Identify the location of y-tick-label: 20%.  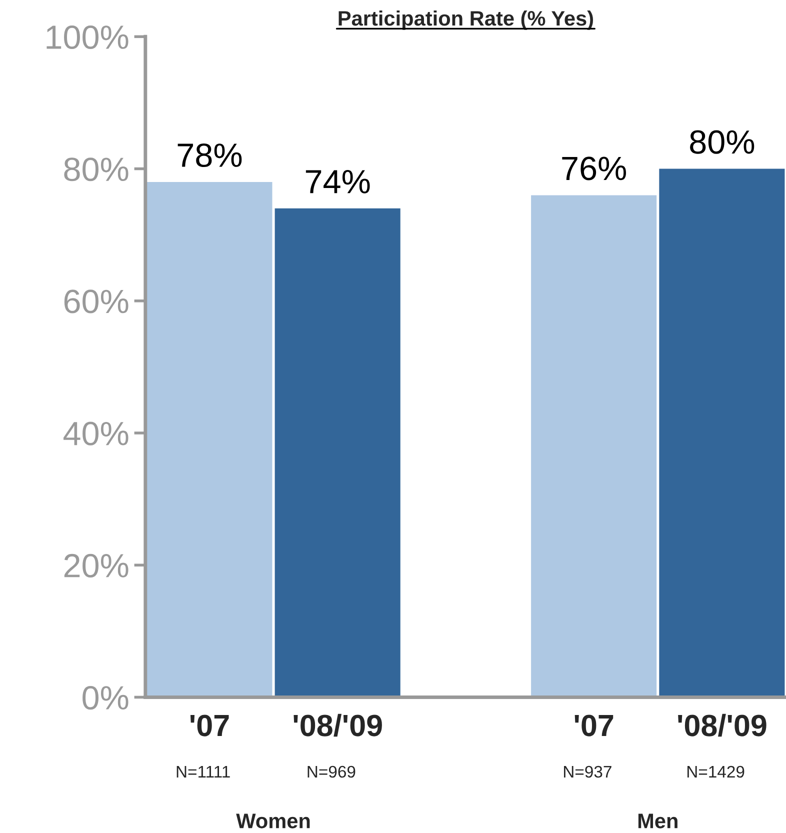
(96, 566).